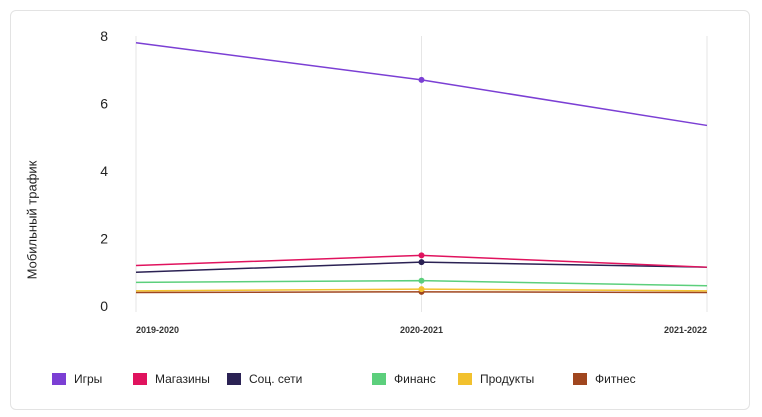  What do you see at coordinates (104, 104) in the screenshot?
I see `y-tick-label: 6` at bounding box center [104, 104].